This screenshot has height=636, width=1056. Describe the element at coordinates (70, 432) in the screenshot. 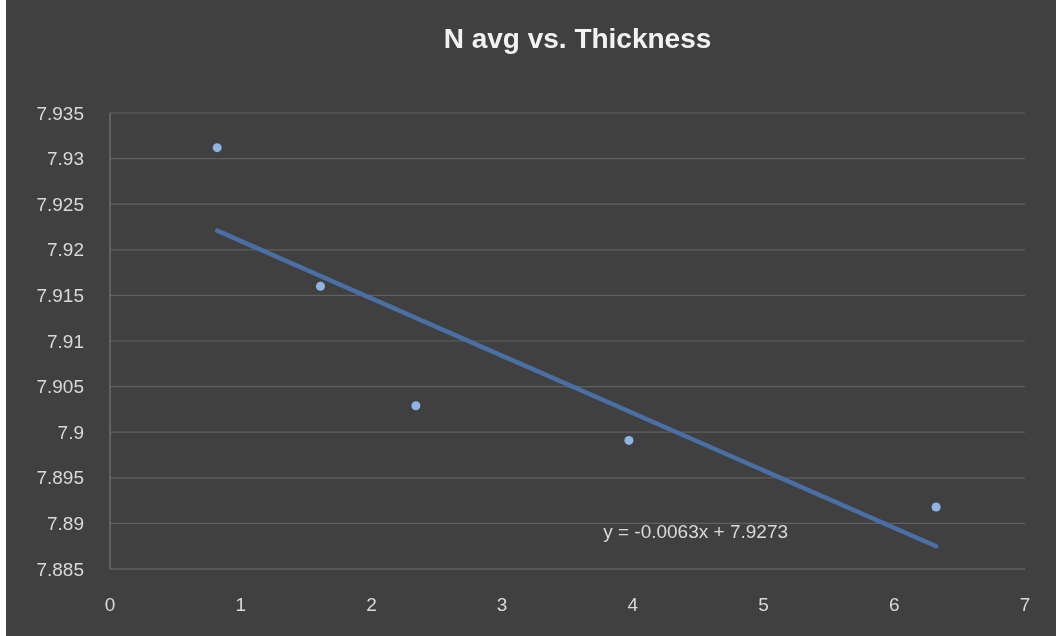

I see `y-tick-label: 7.9` at that location.